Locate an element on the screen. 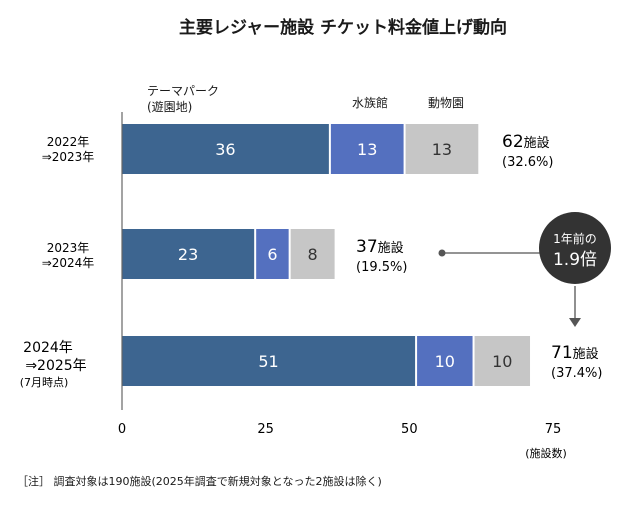  x-tick-0: 0 is located at coordinates (122, 429).